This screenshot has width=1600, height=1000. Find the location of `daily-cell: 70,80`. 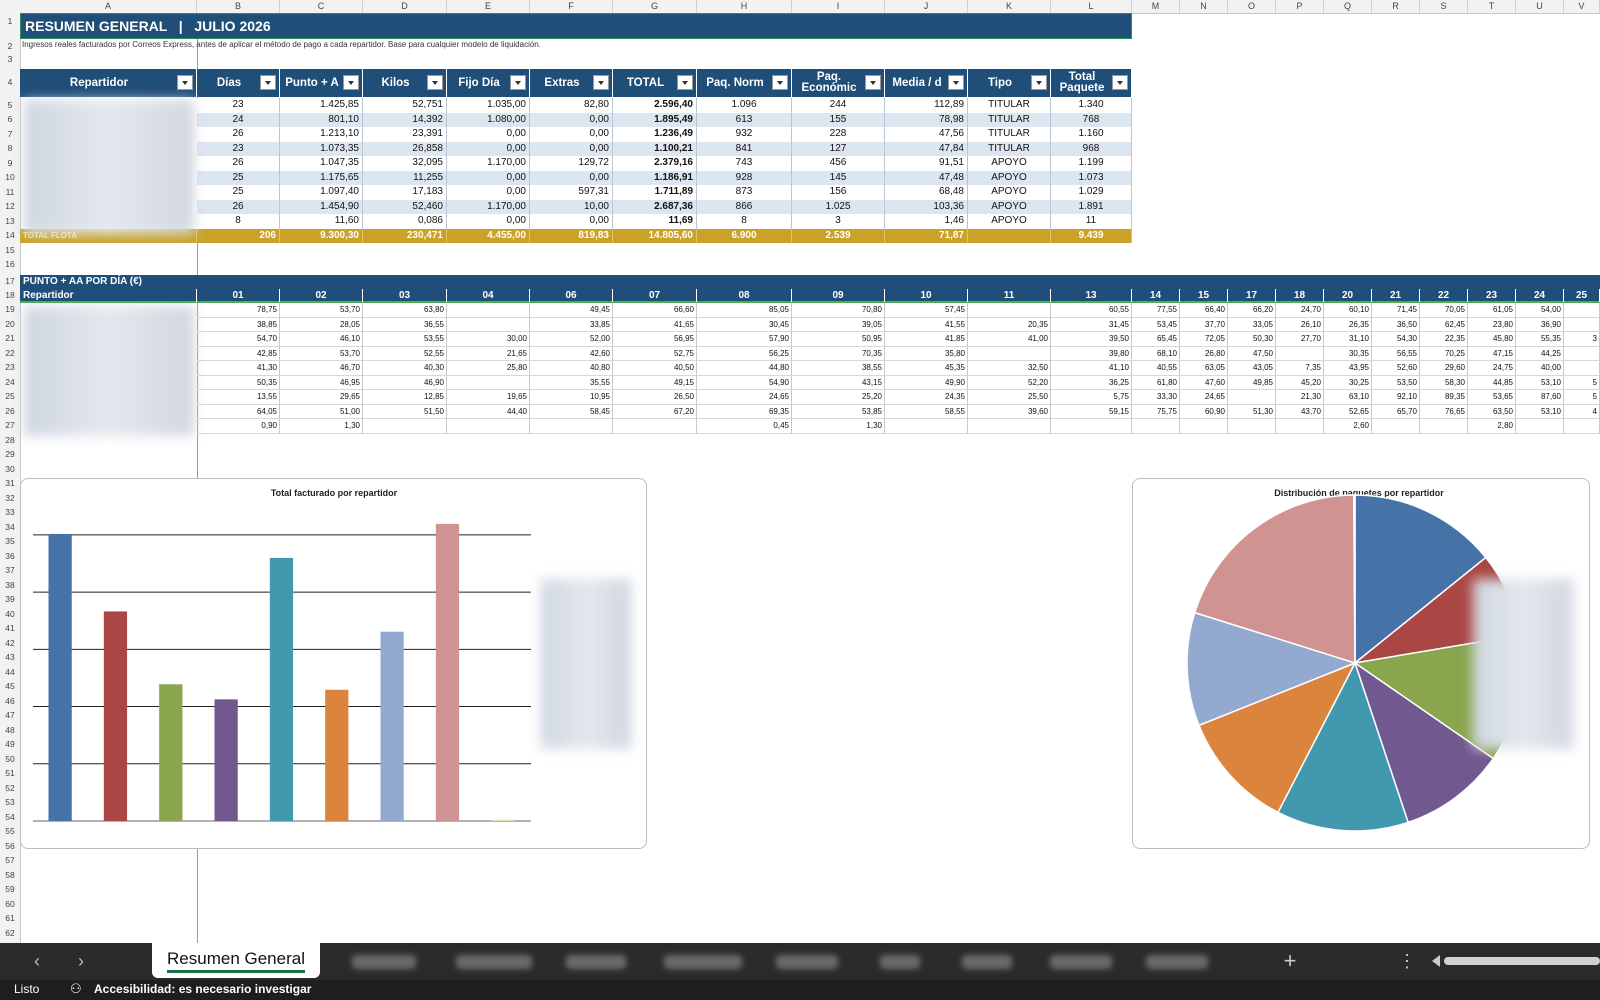

daily-cell: 70,80 is located at coordinates (838, 310).